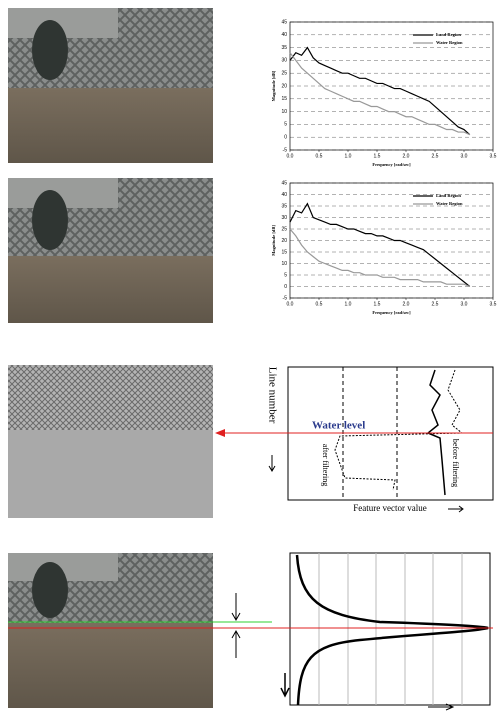 This screenshot has width=499, height=711. Describe the element at coordinates (338, 426) in the screenshot. I see `water-level-label: Water level` at that location.